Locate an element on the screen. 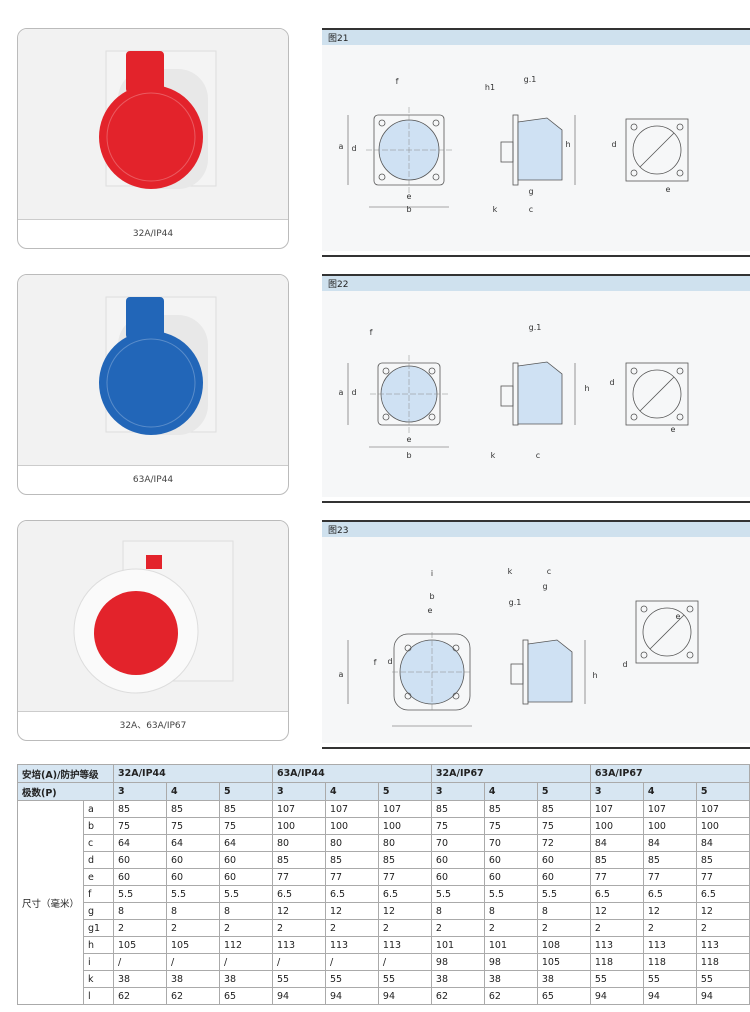 The width and height of the screenshot is (750, 1012). header-cell: 安培(A)/防护等级 is located at coordinates (65, 773).